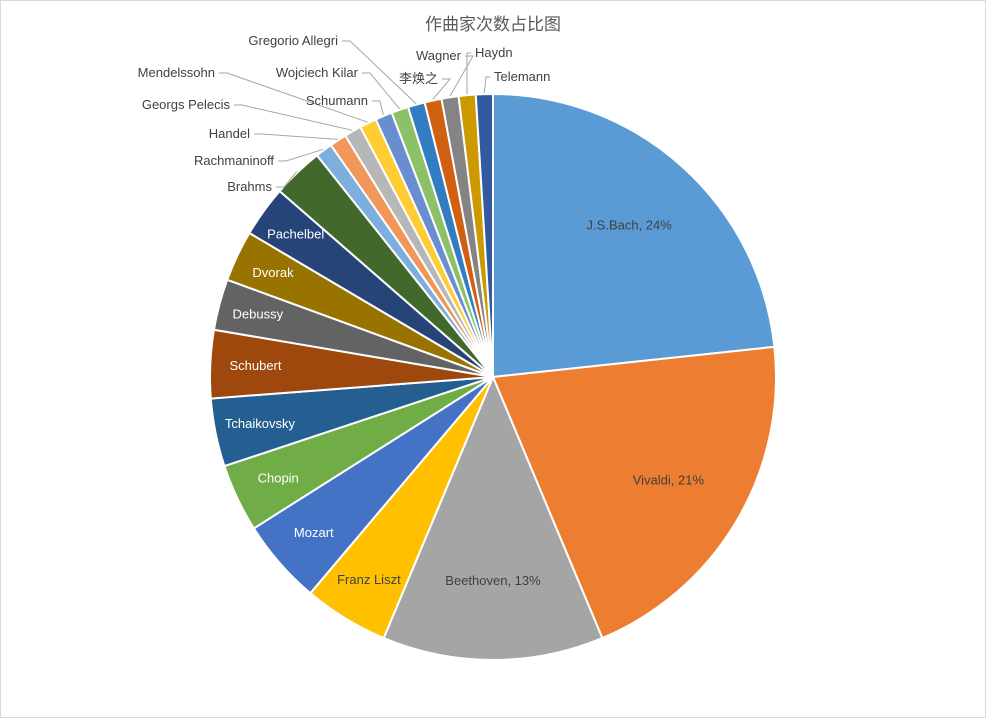  I want to click on slice-label-22: Telemann, so click(522, 76).